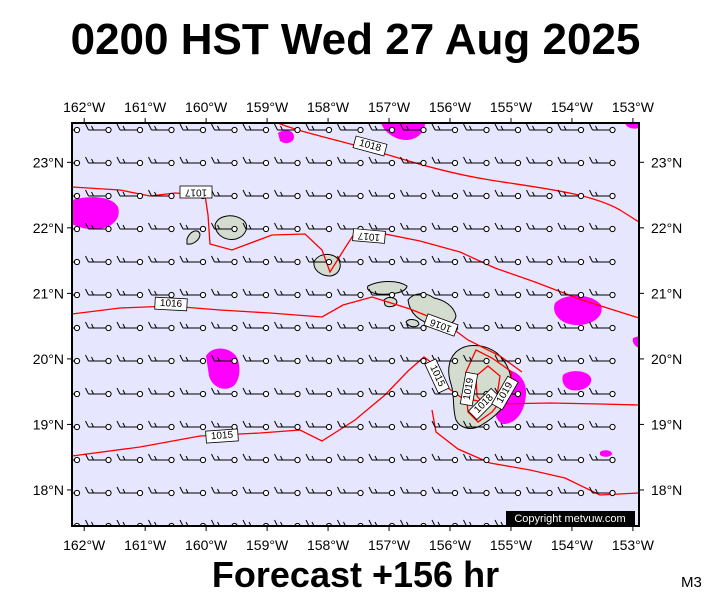  I want to click on lon-tick-label: 160°W, so click(206, 107).